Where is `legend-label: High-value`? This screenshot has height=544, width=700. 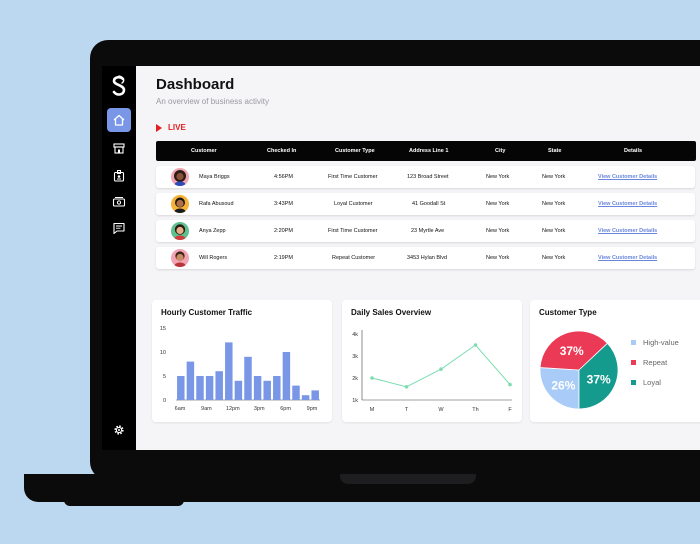
legend-label: High-value is located at coordinates (661, 342).